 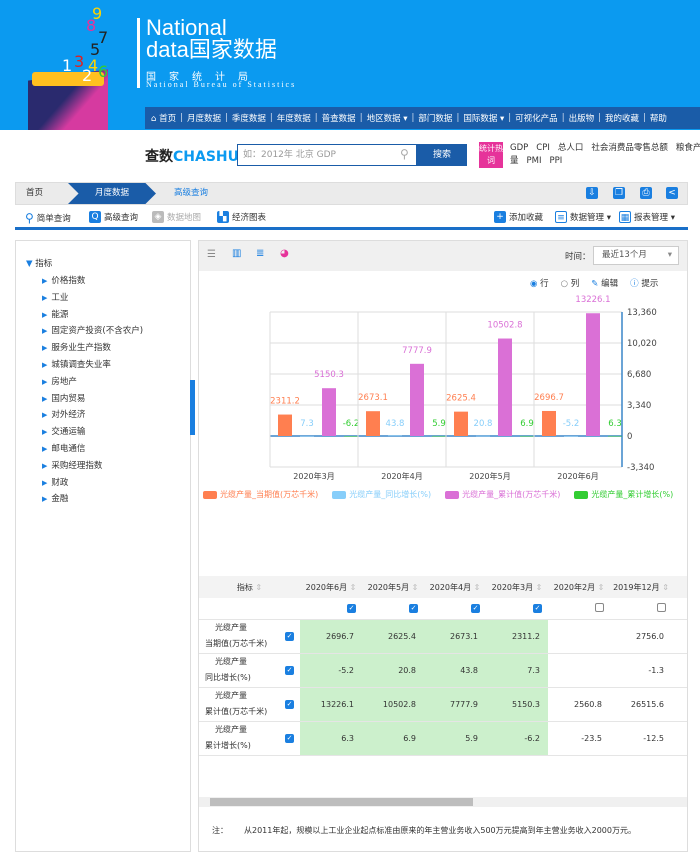 I want to click on legend-item: 光缆产量_累计值(万芯千米), so click(x=502, y=494).